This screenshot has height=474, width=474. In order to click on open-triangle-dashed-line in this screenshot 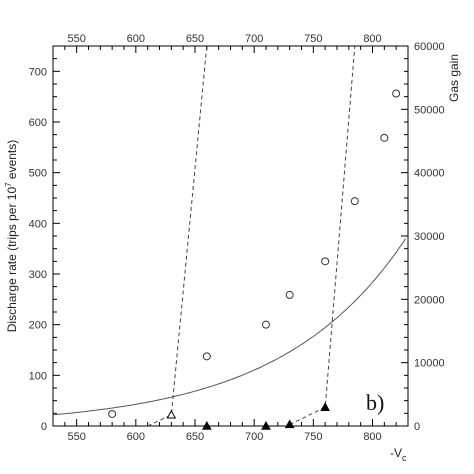, I will do `click(177, 236)`.